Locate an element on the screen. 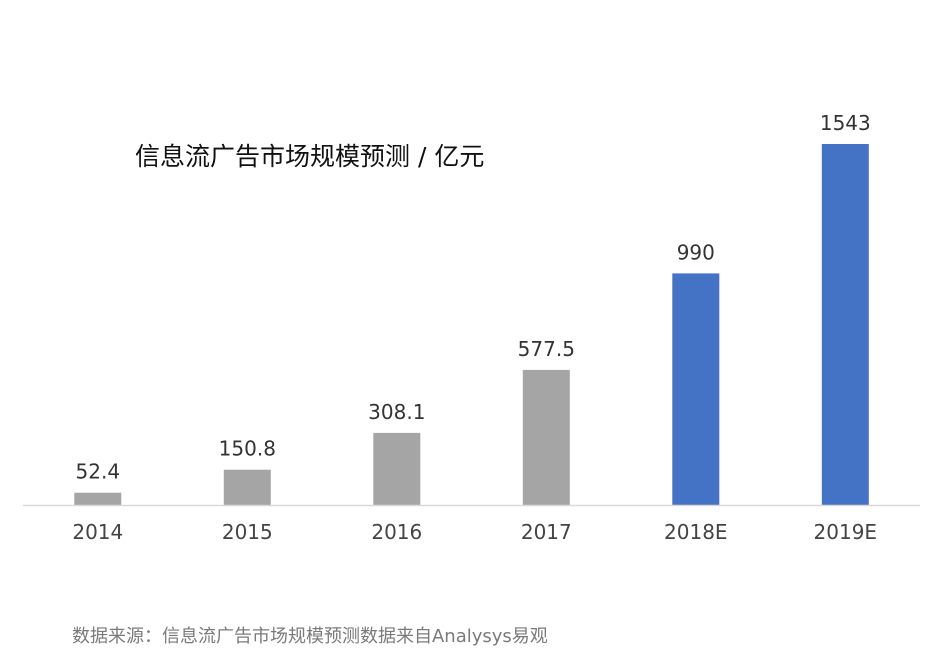 The width and height of the screenshot is (943, 660). x-tick-label-2017: 2017 is located at coordinates (546, 532).